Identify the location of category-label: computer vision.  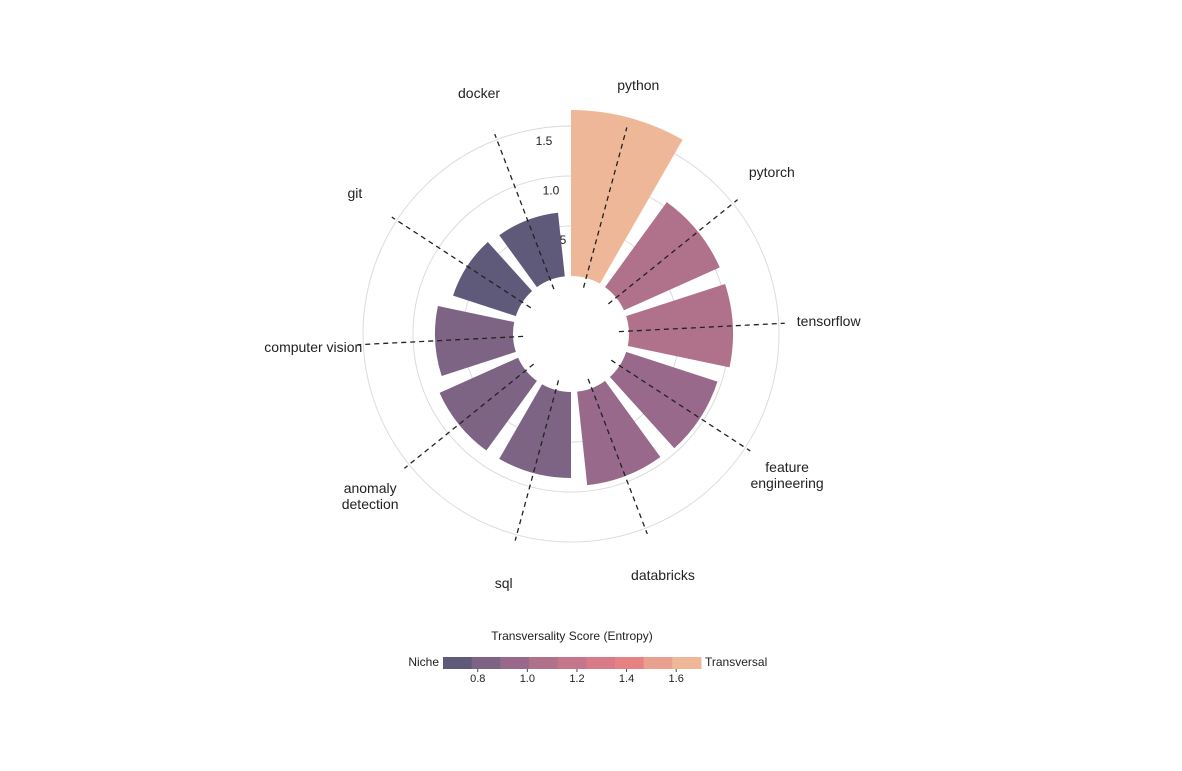
(313, 346).